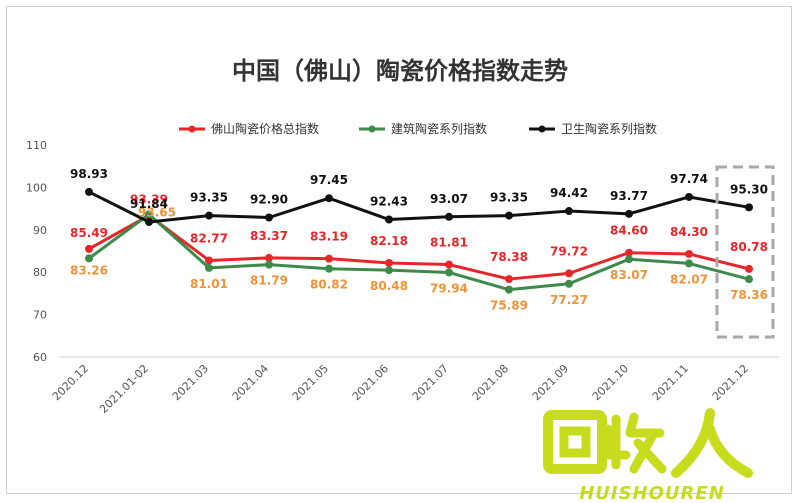  I want to click on data-label: 85.49, so click(89, 233).